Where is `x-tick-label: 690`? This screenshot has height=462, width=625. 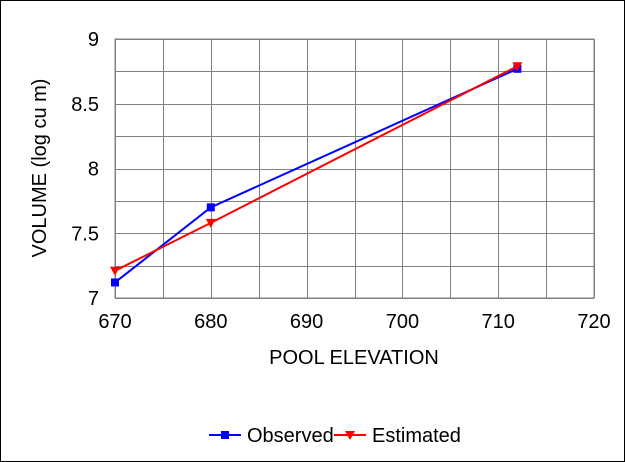 x-tick-label: 690 is located at coordinates (306, 322).